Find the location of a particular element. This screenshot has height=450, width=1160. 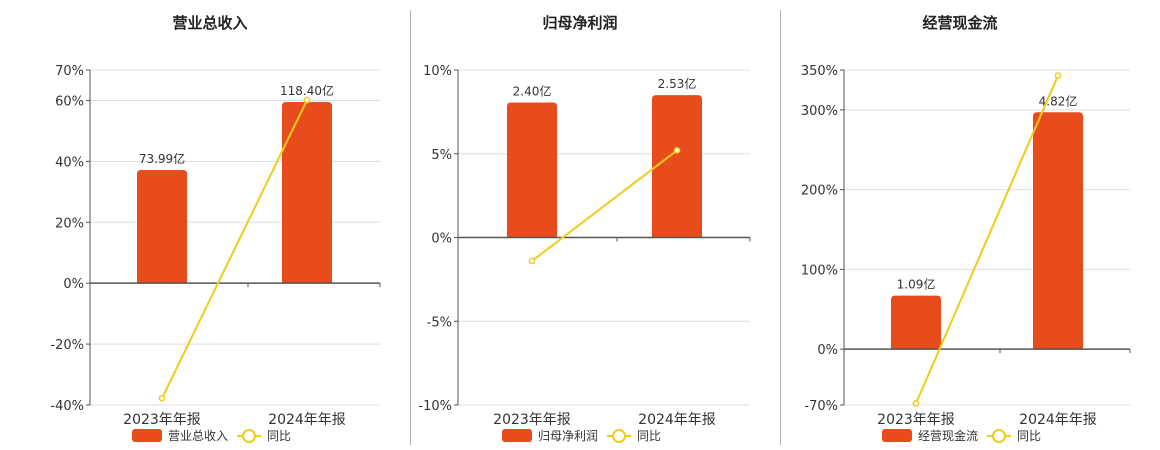

bar-data-label: 73.99亿 is located at coordinates (162, 158).